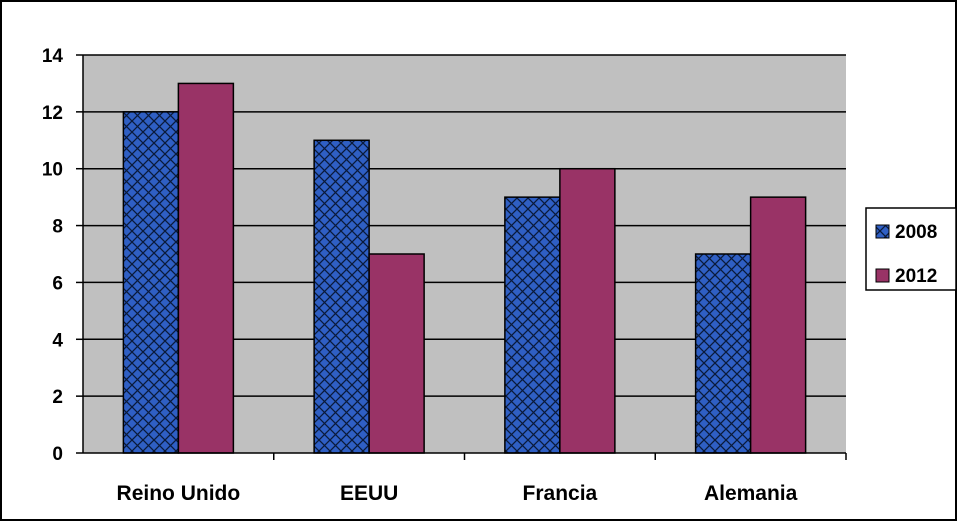 The width and height of the screenshot is (957, 521). I want to click on x-tick-label: Reino Unido, so click(179, 493).